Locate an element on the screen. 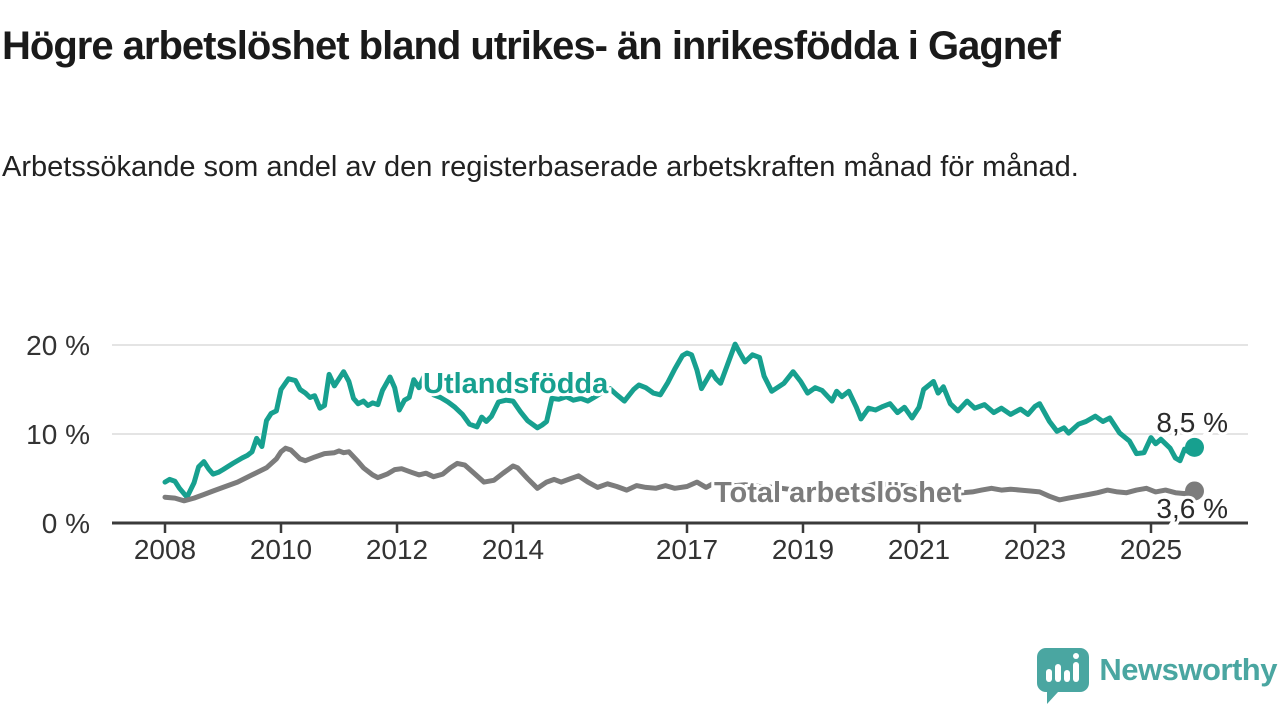 This screenshot has height=720, width=1280. x-tick-label-2017: 2017 is located at coordinates (687, 549).